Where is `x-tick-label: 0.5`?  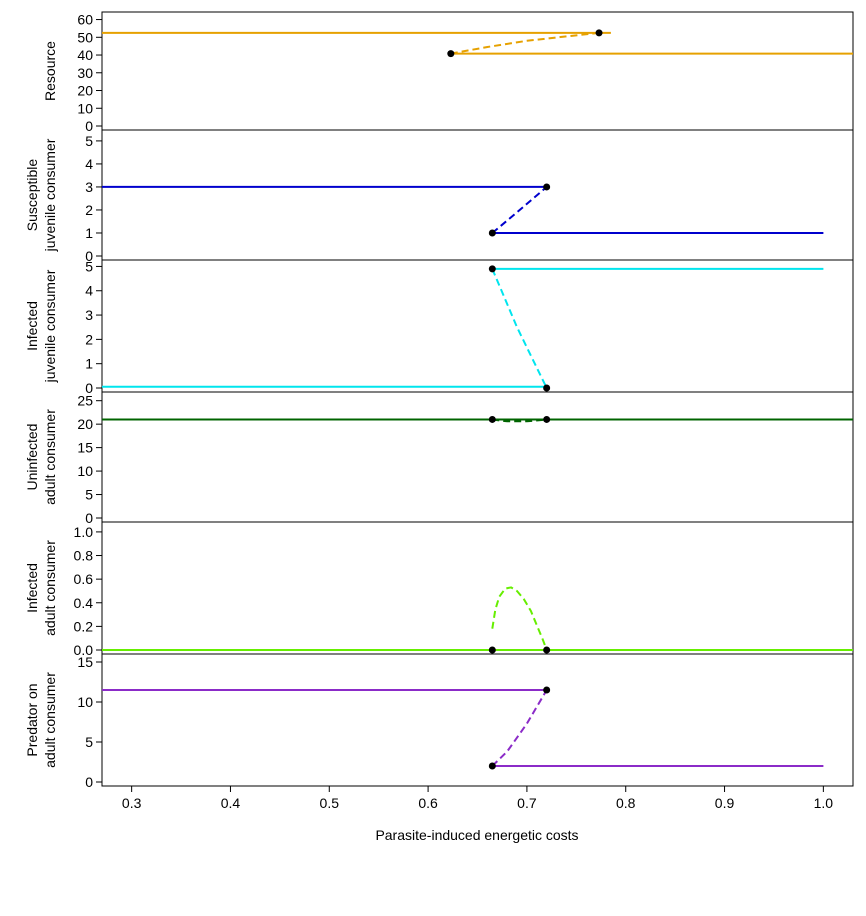 x-tick-label: 0.5 is located at coordinates (330, 803).